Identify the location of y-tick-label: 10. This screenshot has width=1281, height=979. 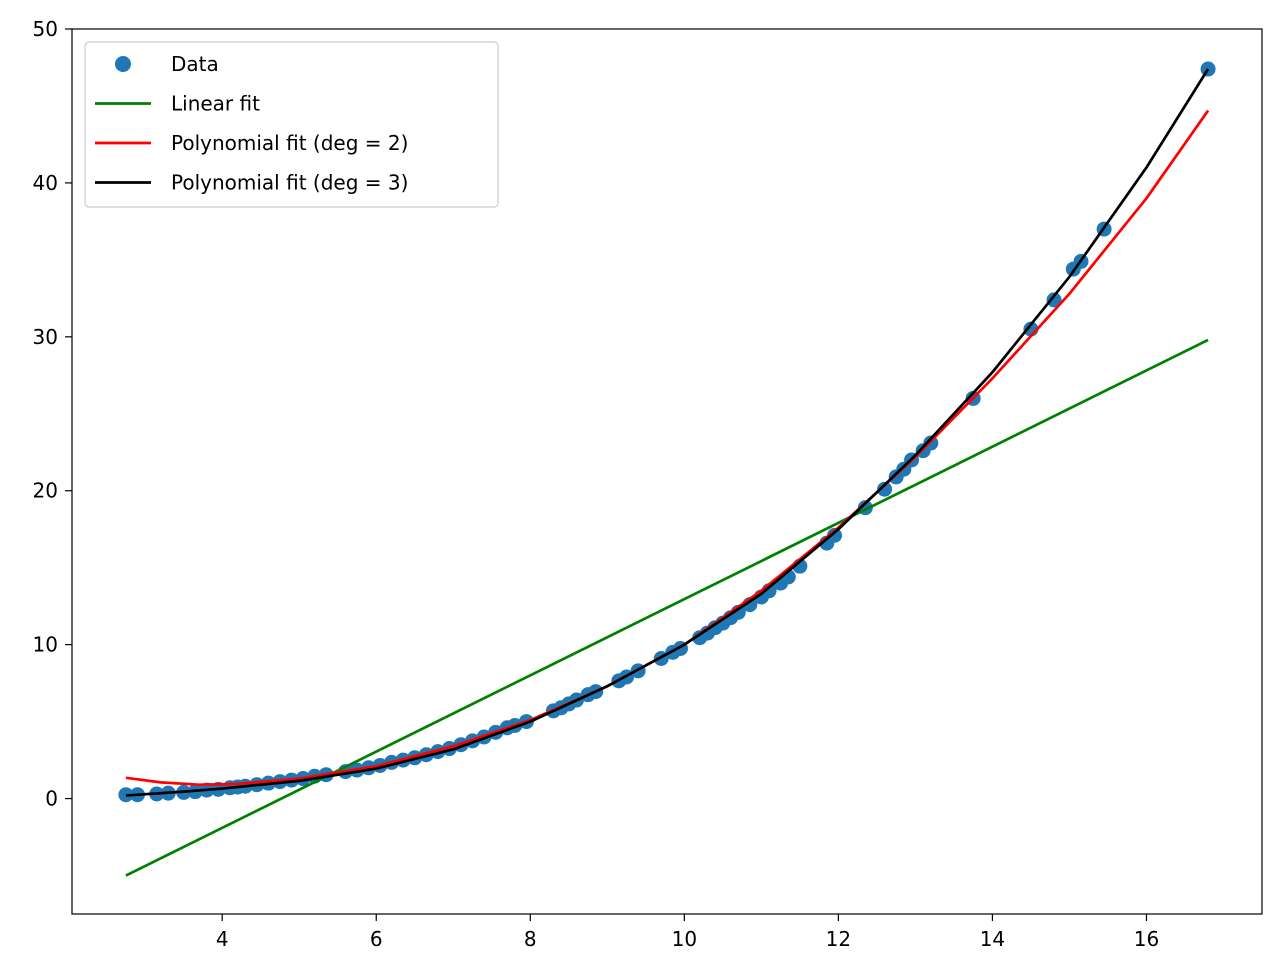
(45, 645).